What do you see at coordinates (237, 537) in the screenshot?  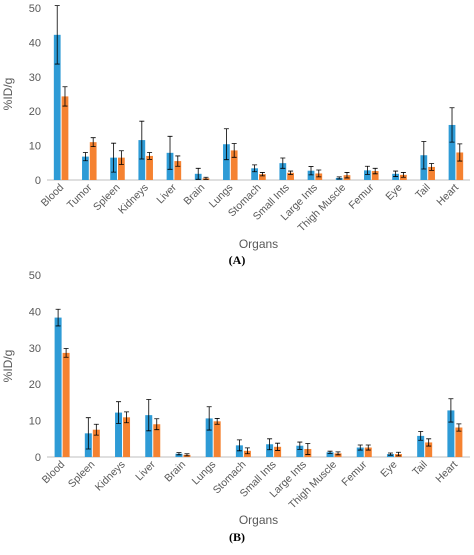 I see `panel-label: (B)` at bounding box center [237, 537].